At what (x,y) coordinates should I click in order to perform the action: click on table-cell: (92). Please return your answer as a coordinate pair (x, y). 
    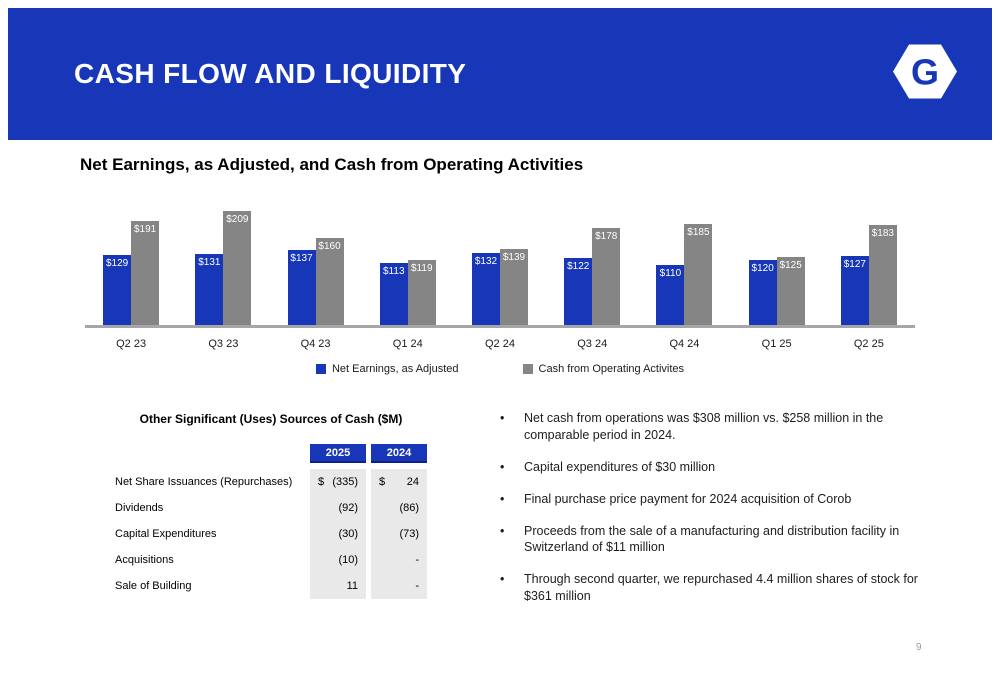
    Looking at the image, I should click on (338, 508).